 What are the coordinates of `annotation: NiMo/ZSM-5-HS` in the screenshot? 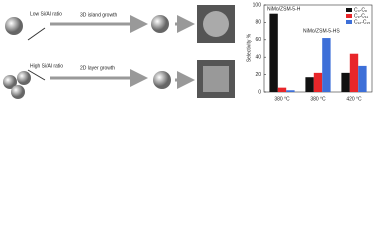 It's located at (321, 31).